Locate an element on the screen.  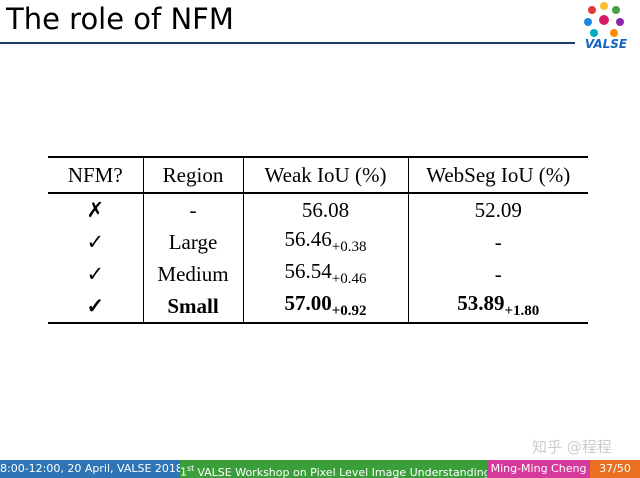
cell-value: 53.89 is located at coordinates (481, 303).